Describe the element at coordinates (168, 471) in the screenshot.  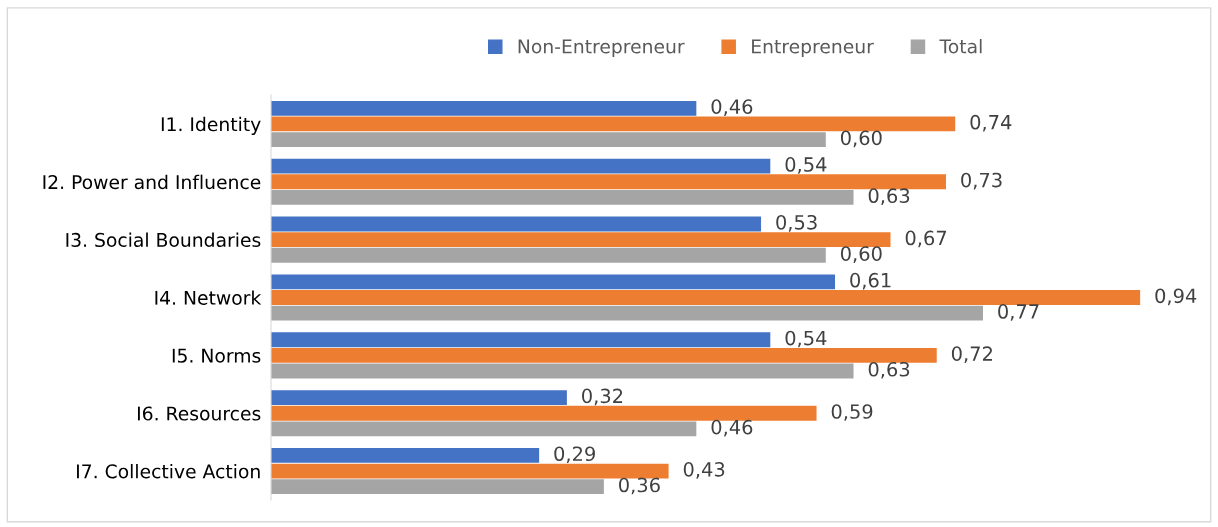
I see `y-tick-label: I7. Collective Action` at that location.